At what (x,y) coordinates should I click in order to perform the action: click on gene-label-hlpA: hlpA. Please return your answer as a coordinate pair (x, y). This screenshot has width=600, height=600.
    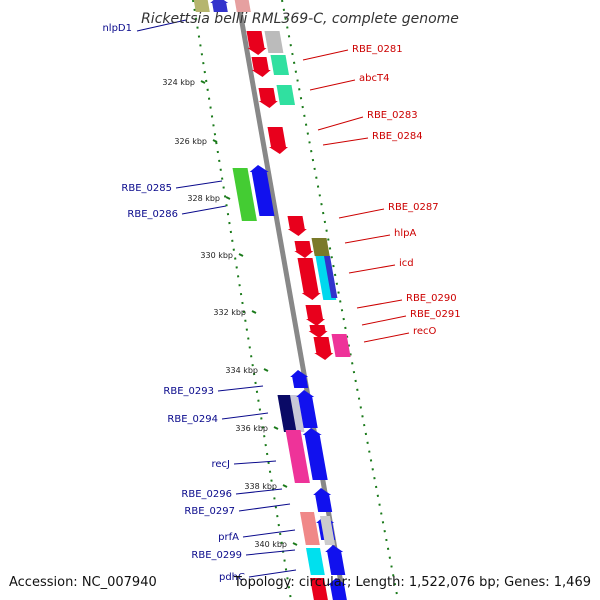
    Looking at the image, I should click on (405, 233).